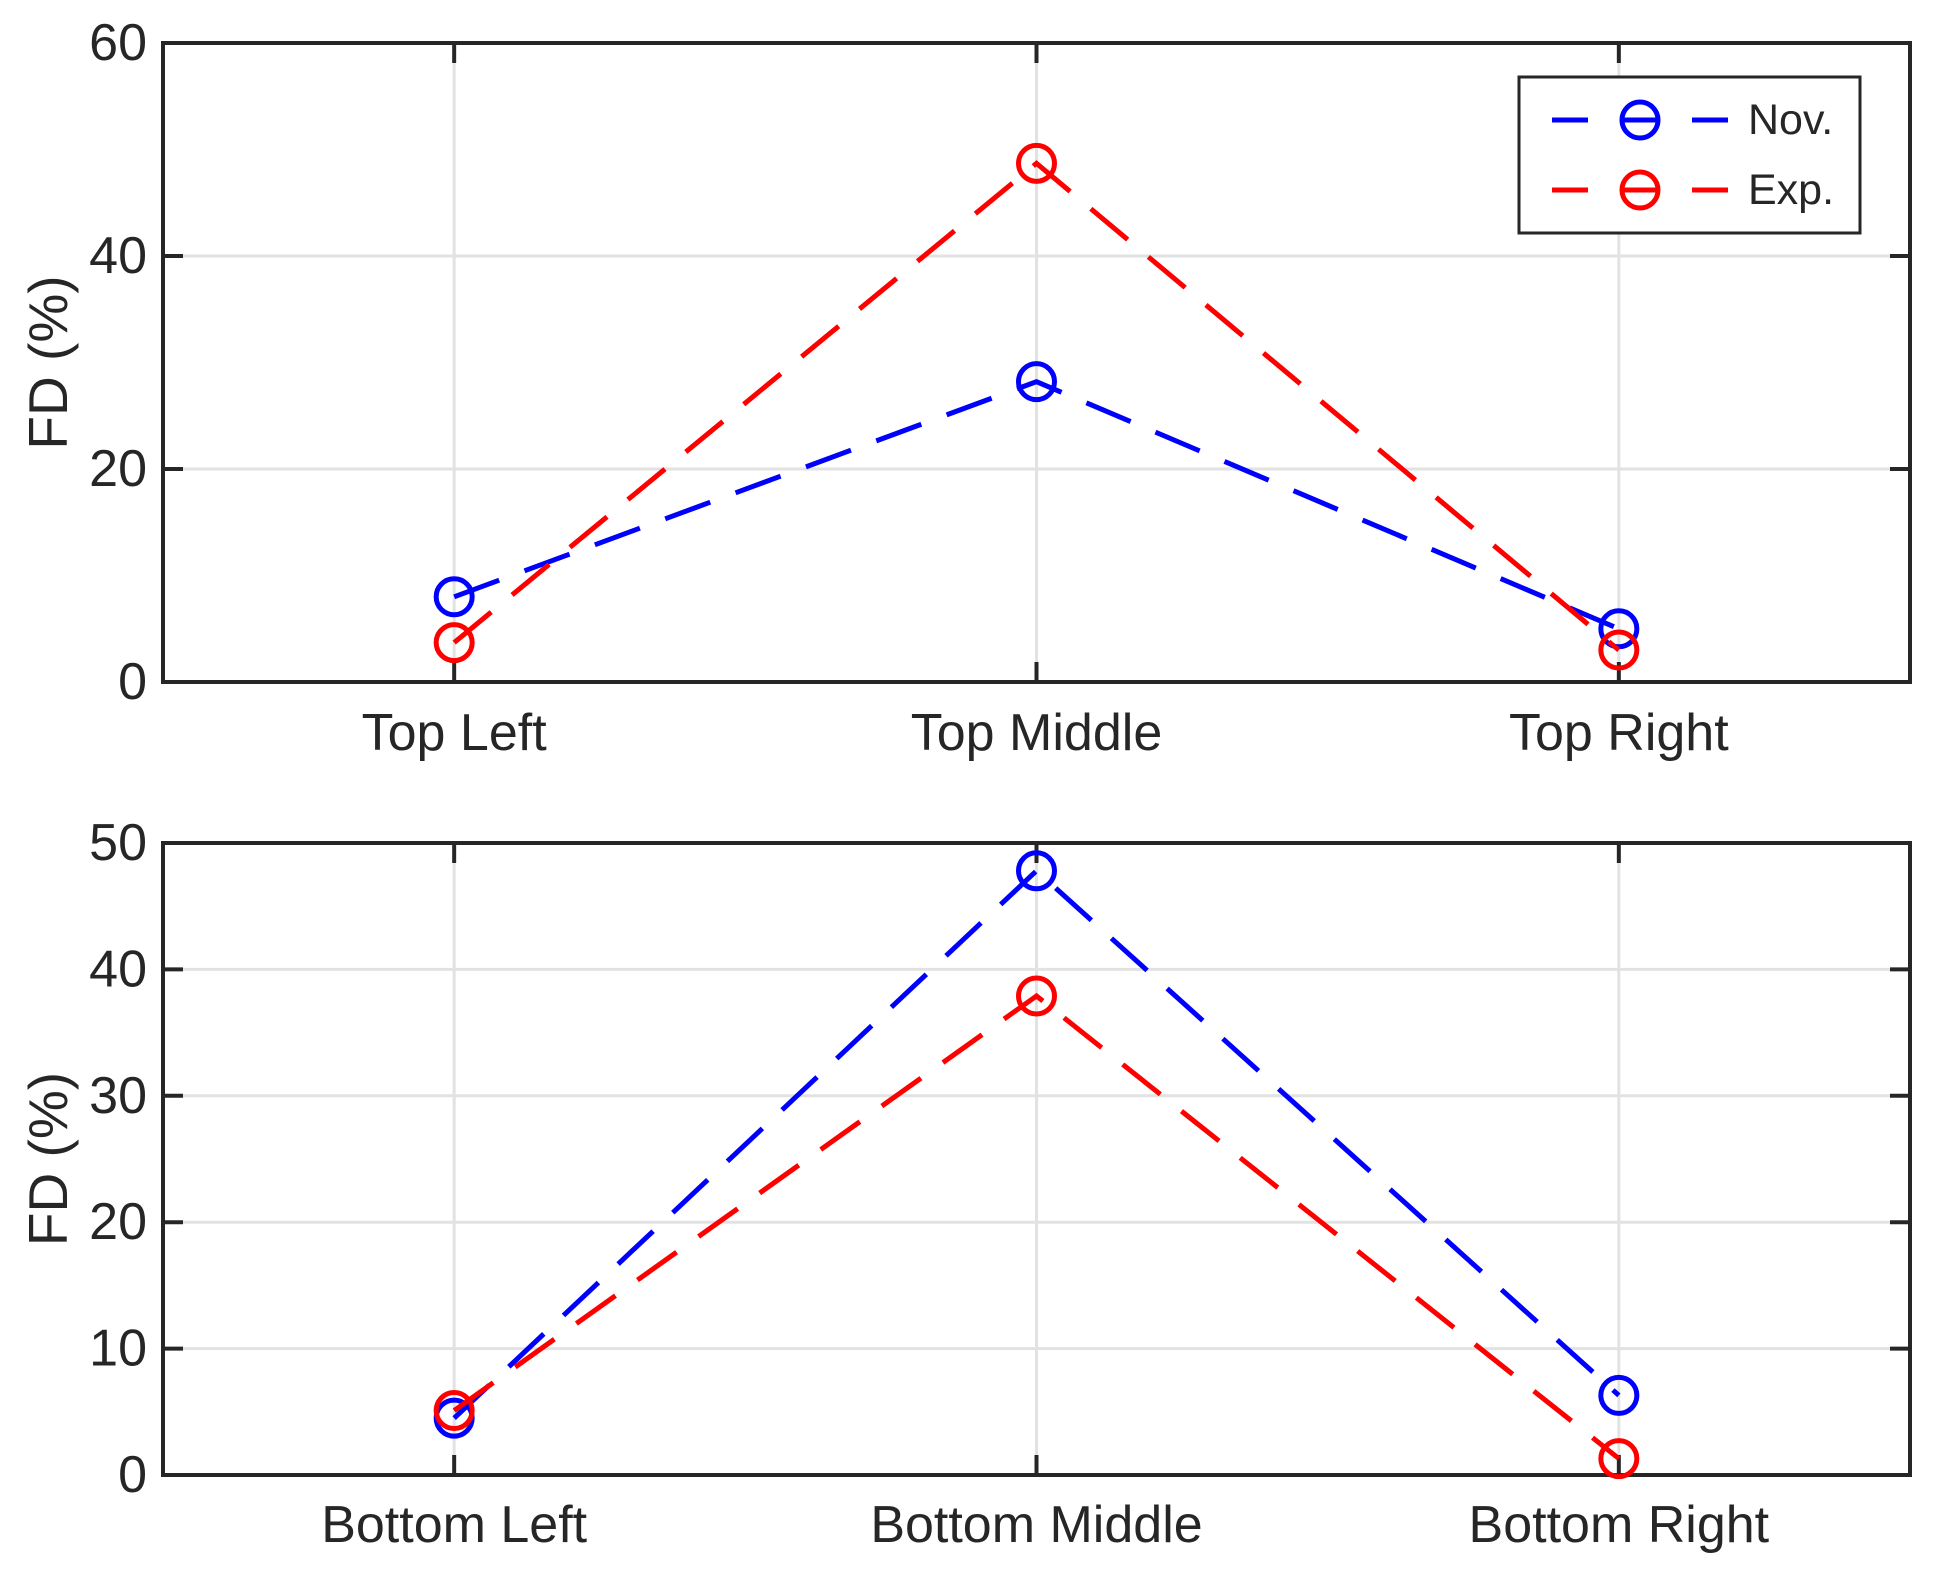 The height and width of the screenshot is (1575, 1941). Describe the element at coordinates (454, 1525) in the screenshot. I see `x-category-label: Bottom Left` at that location.